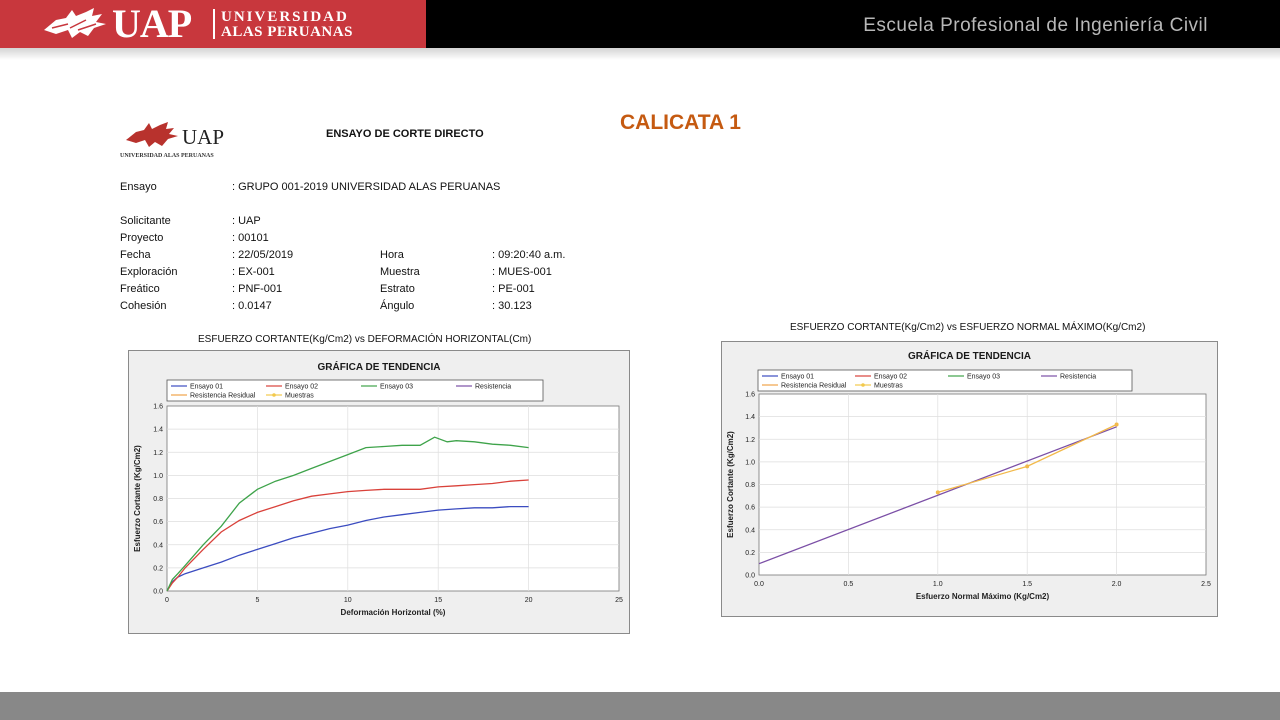 This screenshot has height=720, width=1280. I want to click on chart2-legend-marker-muestras, so click(863, 385).